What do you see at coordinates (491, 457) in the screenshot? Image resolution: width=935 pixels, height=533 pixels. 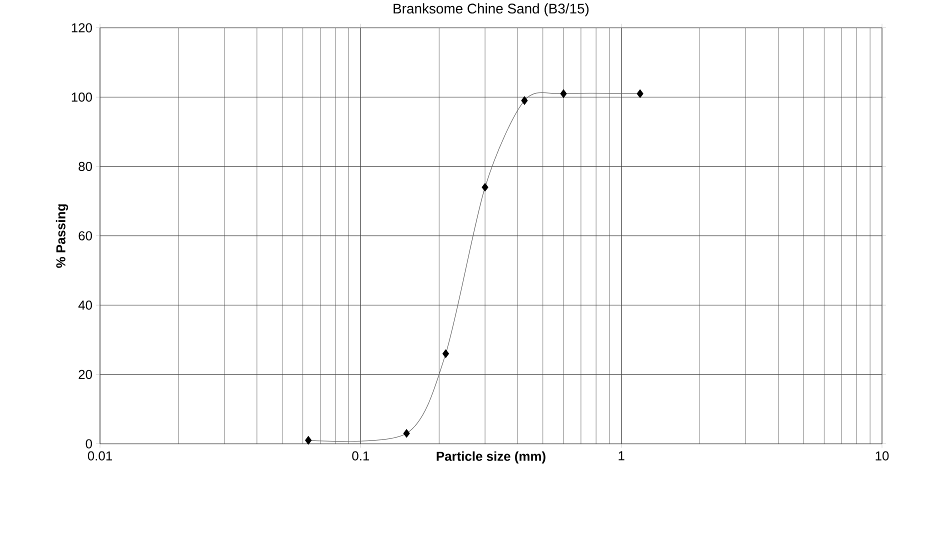 I see `x-axis-title: Particle size (mm)` at bounding box center [491, 457].